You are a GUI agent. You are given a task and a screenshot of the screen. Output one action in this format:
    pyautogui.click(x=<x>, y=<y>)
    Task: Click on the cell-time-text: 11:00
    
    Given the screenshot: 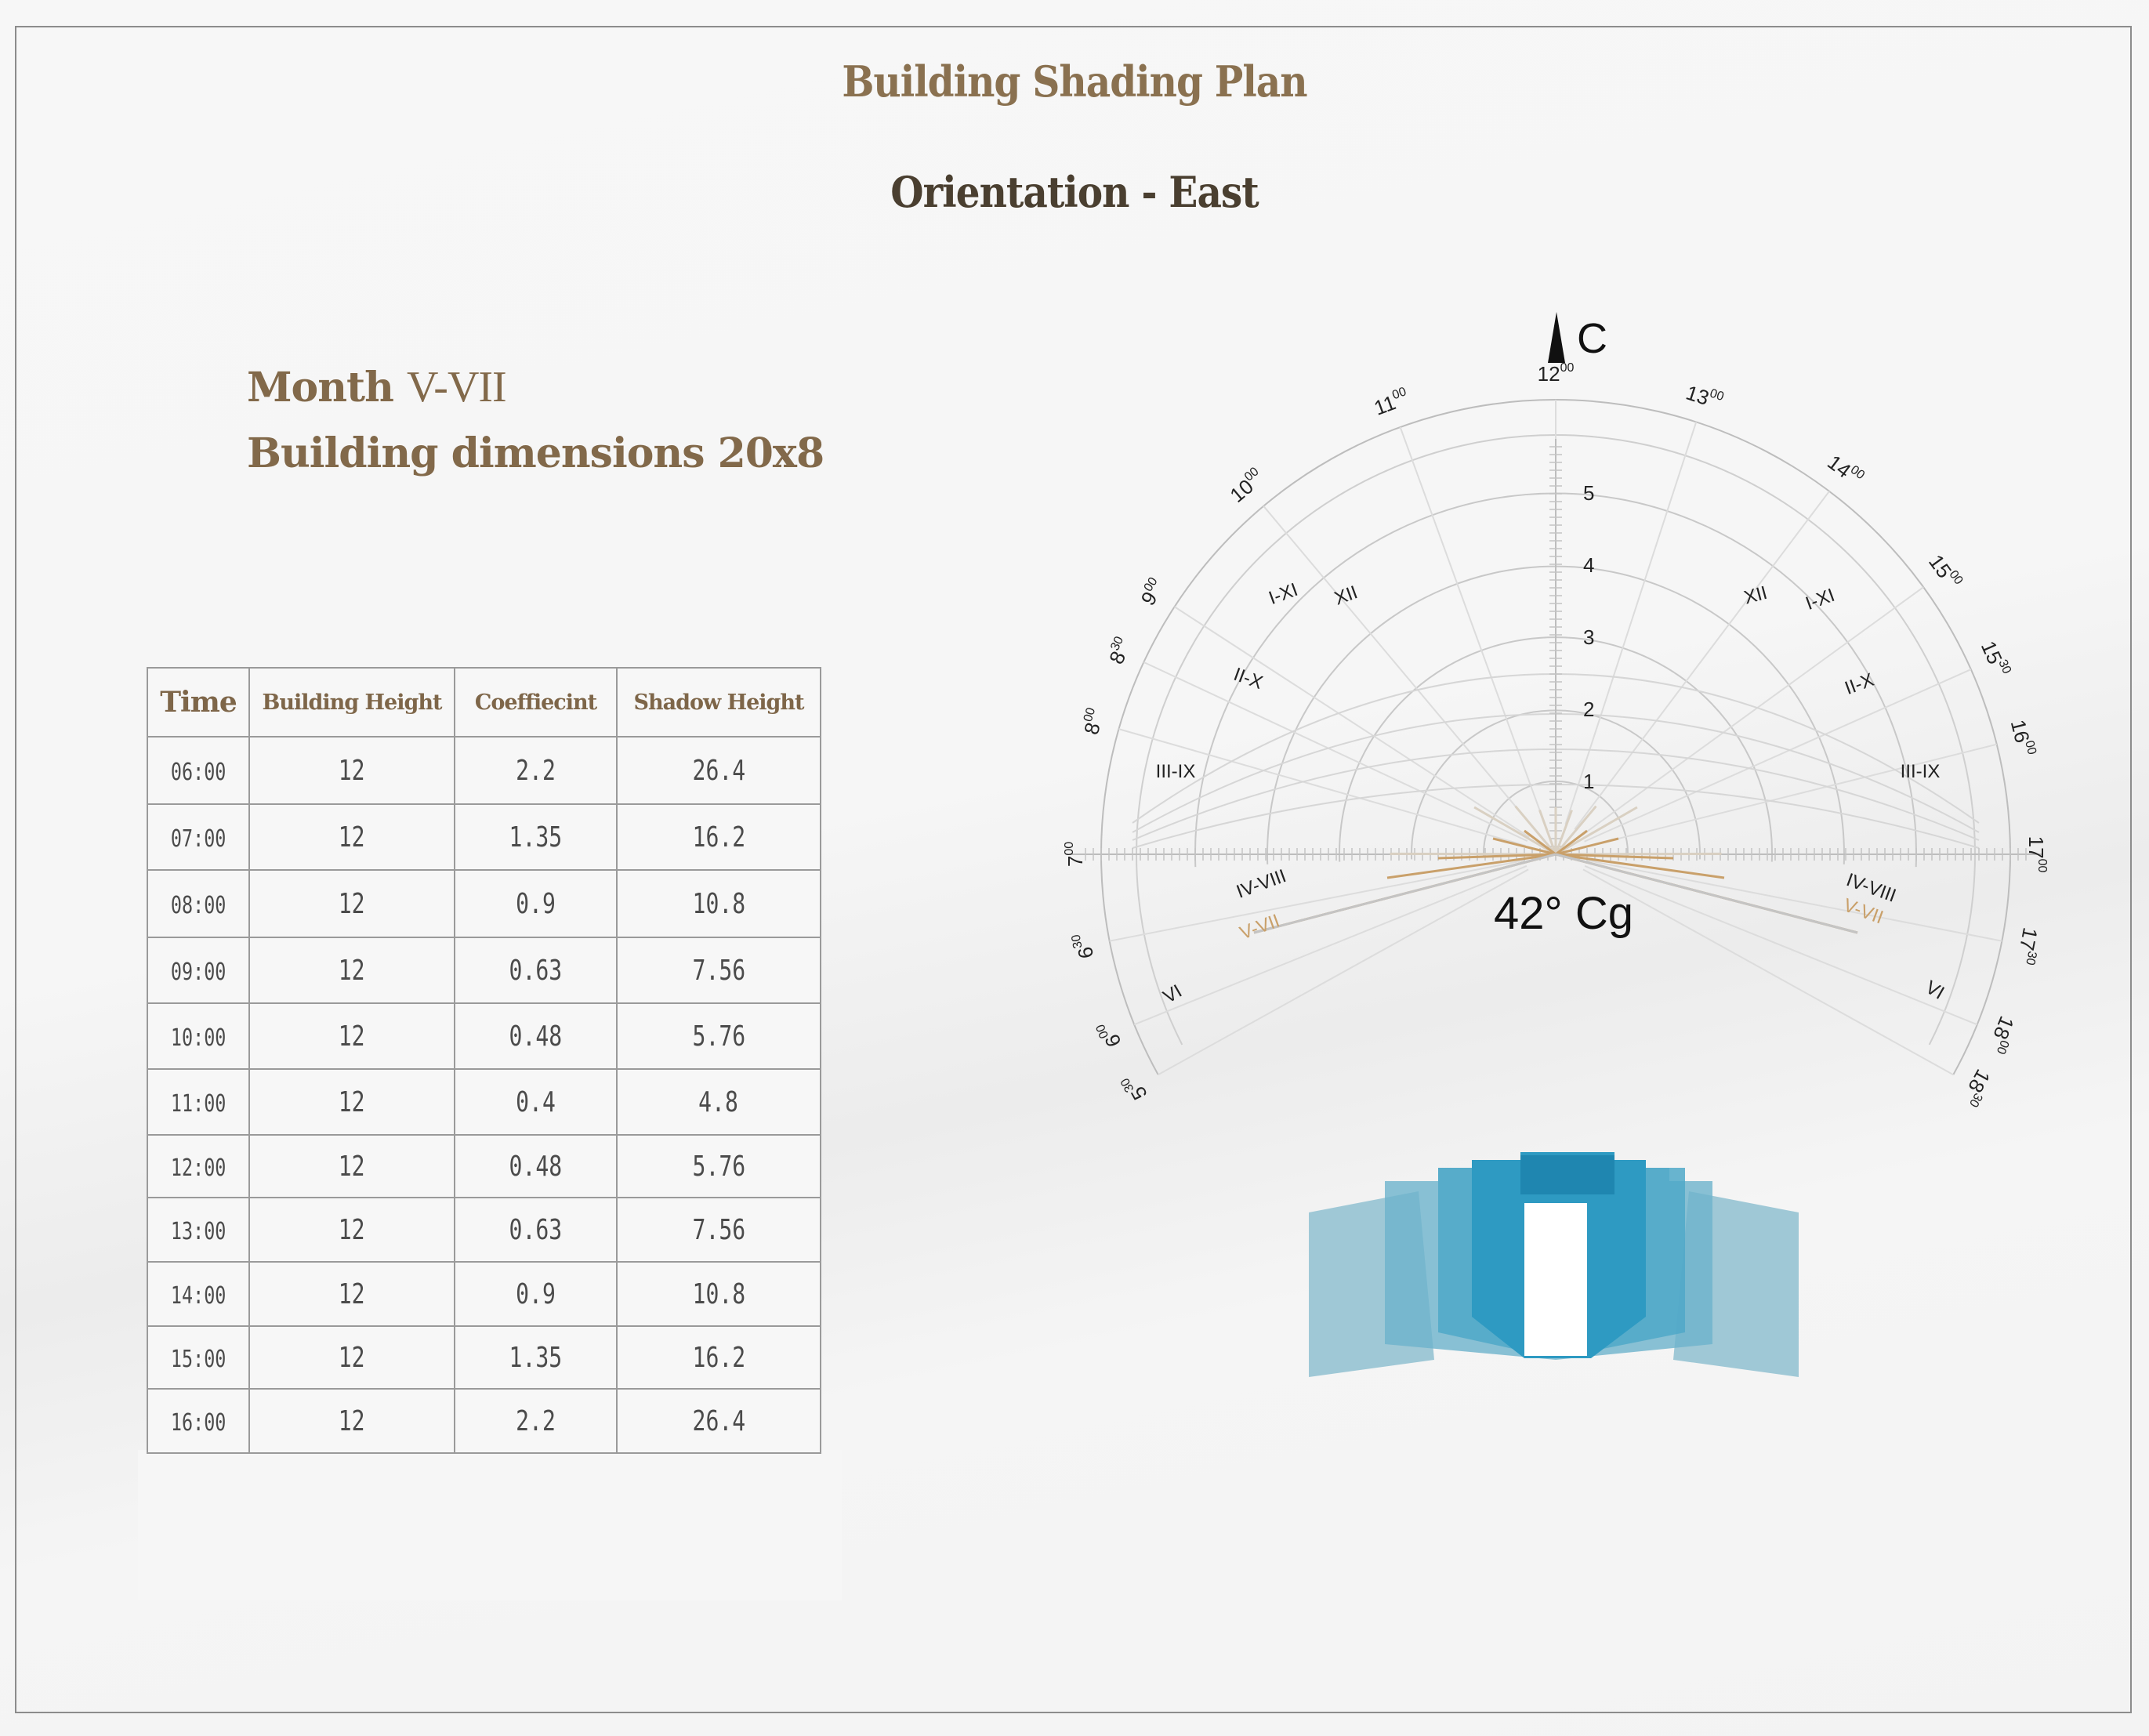 What is the action you would take?
    pyautogui.click(x=198, y=1103)
    